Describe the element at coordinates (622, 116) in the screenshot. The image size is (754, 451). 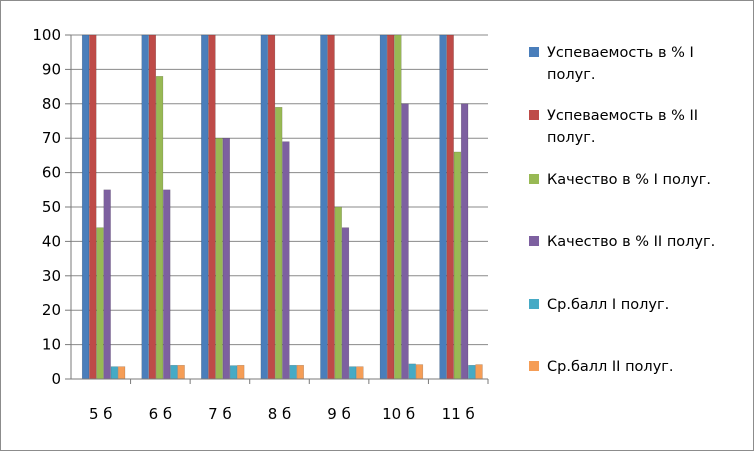
I see `legend-label: Успеваемость в % II` at that location.